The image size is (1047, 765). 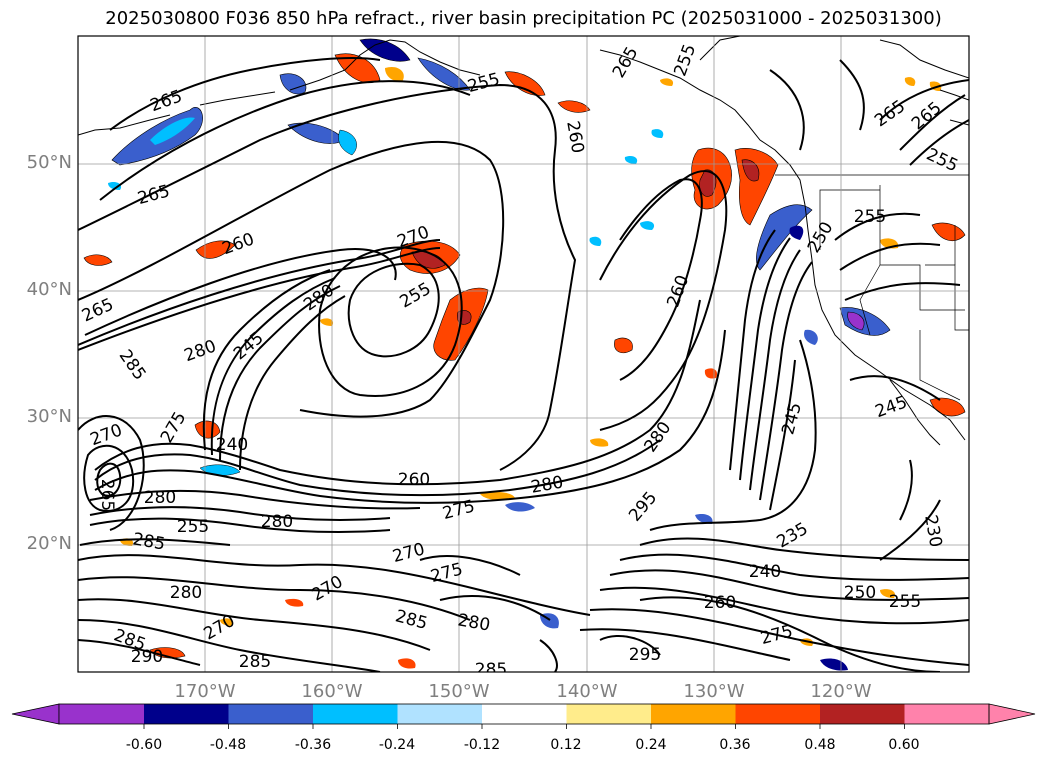 I want to click on colorbar-tick-label: -0.60, so click(x=144, y=745).